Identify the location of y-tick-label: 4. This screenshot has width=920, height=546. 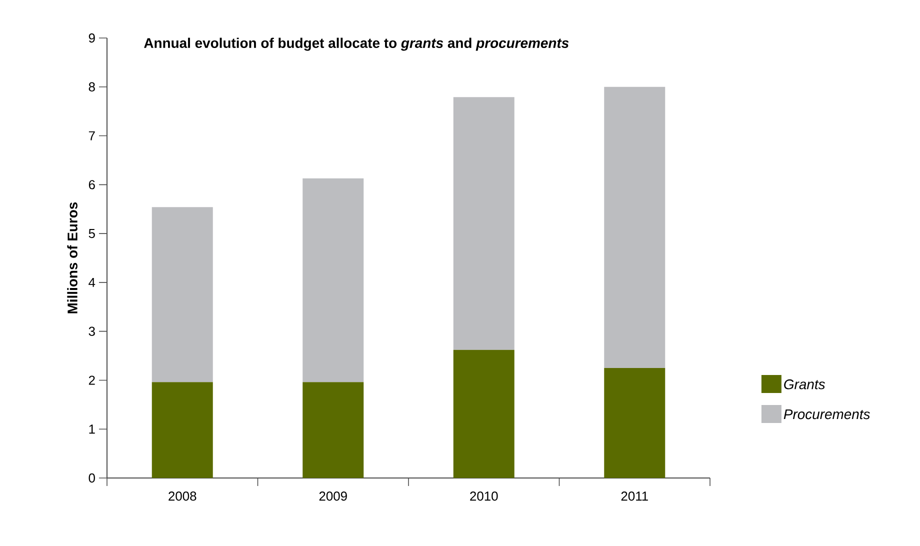
(92, 282).